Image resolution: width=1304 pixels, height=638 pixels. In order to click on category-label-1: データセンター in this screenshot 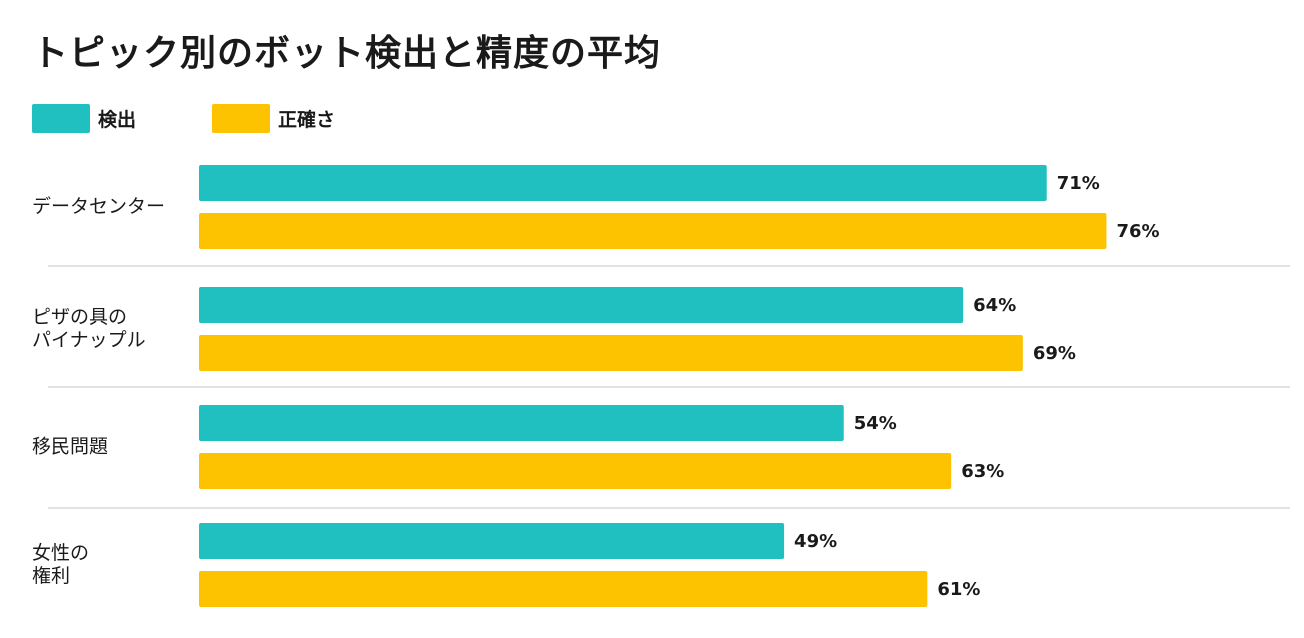, I will do `click(98, 207)`.